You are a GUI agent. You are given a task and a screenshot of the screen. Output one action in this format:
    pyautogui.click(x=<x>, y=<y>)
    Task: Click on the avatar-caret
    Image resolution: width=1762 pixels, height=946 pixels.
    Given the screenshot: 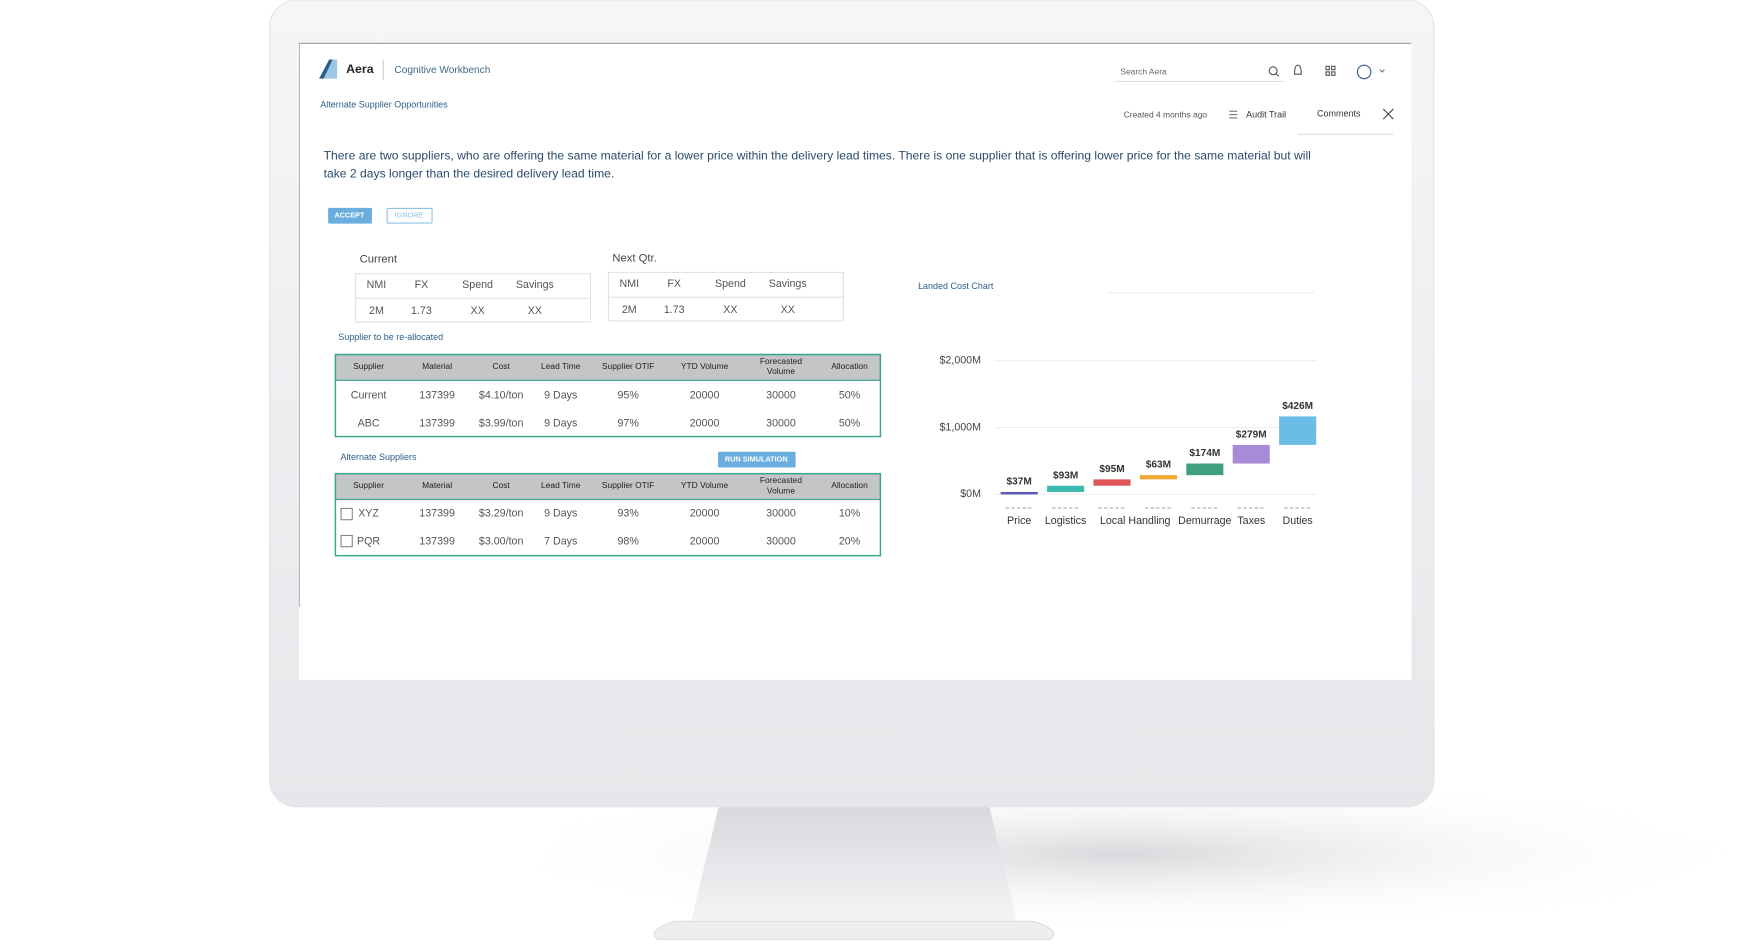 What is the action you would take?
    pyautogui.click(x=1382, y=71)
    